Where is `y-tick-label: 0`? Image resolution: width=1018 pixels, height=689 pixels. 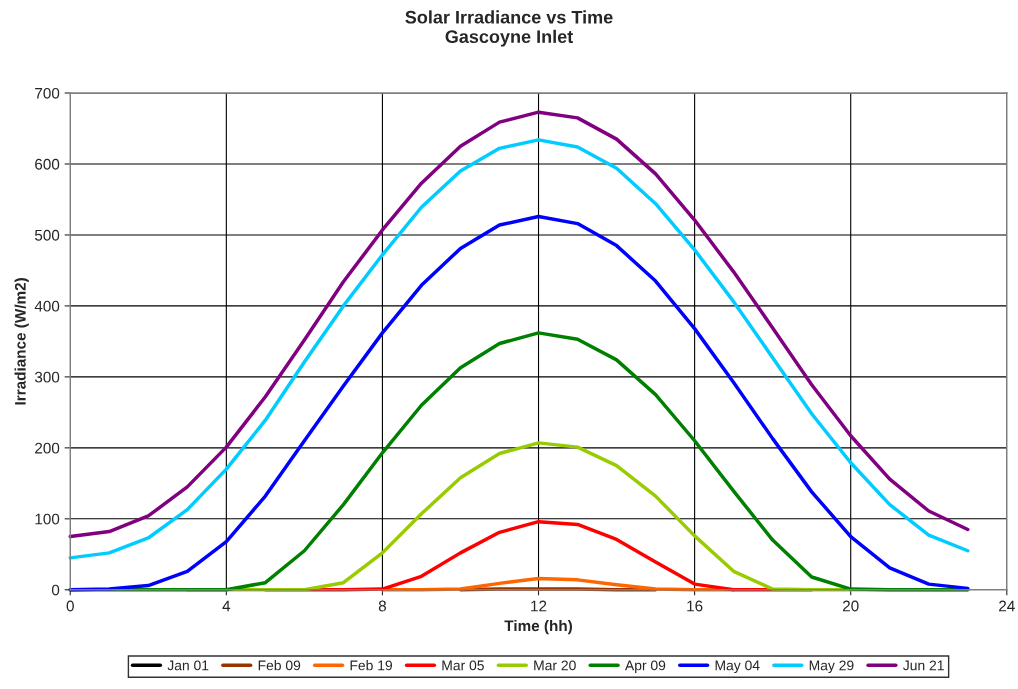
y-tick-label: 0 is located at coordinates (55, 590).